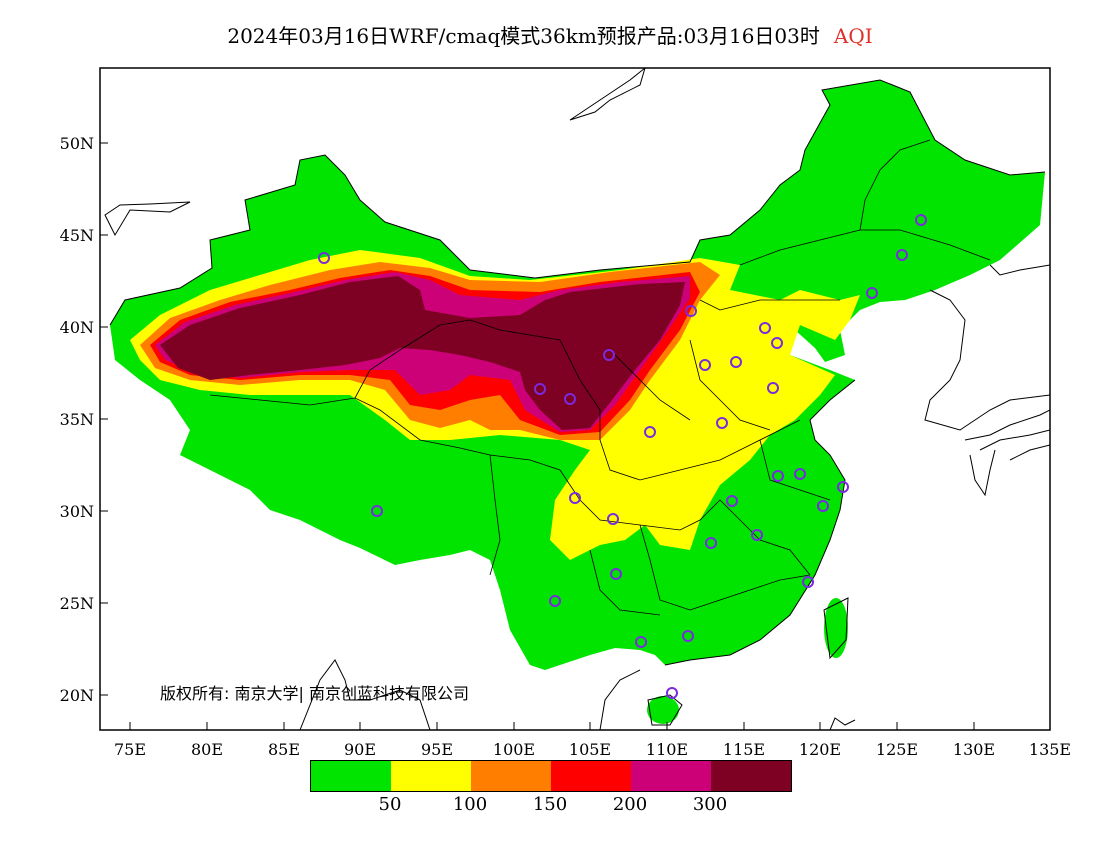 The image size is (1100, 850). I want to click on lon-label-90e: 90E, so click(360, 749).